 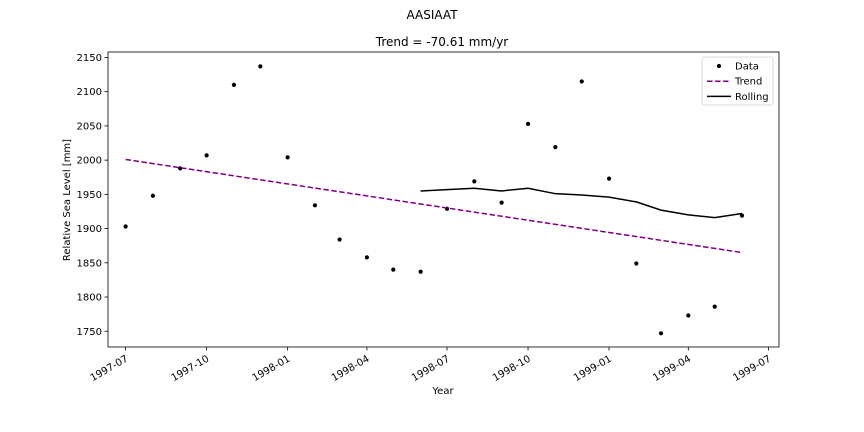 I want to click on x-tick-label: 1998-01, so click(x=272, y=369).